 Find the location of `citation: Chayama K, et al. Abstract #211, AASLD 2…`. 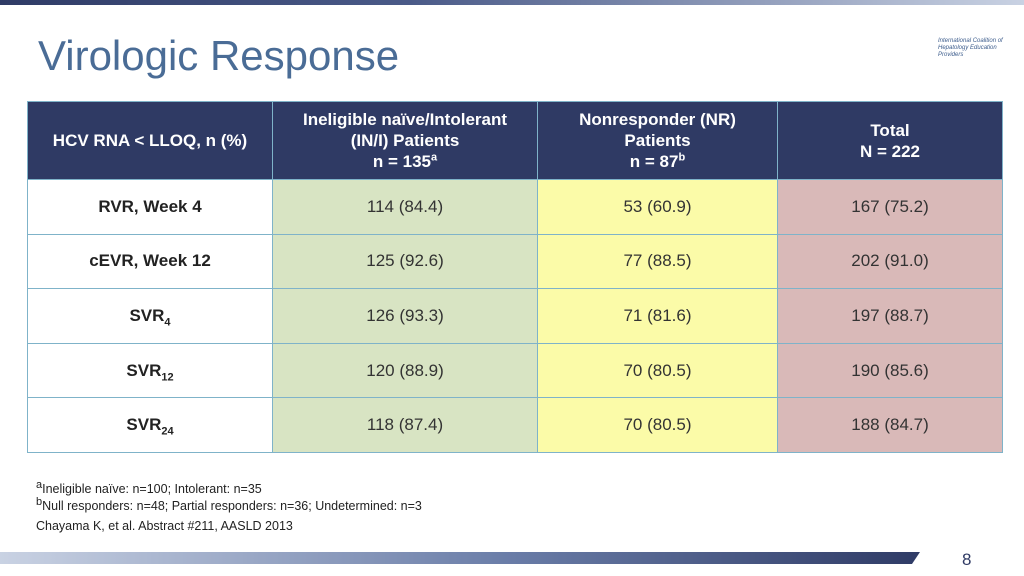

citation: Chayama K, et al. Abstract #211, AASLD 2… is located at coordinates (164, 526).